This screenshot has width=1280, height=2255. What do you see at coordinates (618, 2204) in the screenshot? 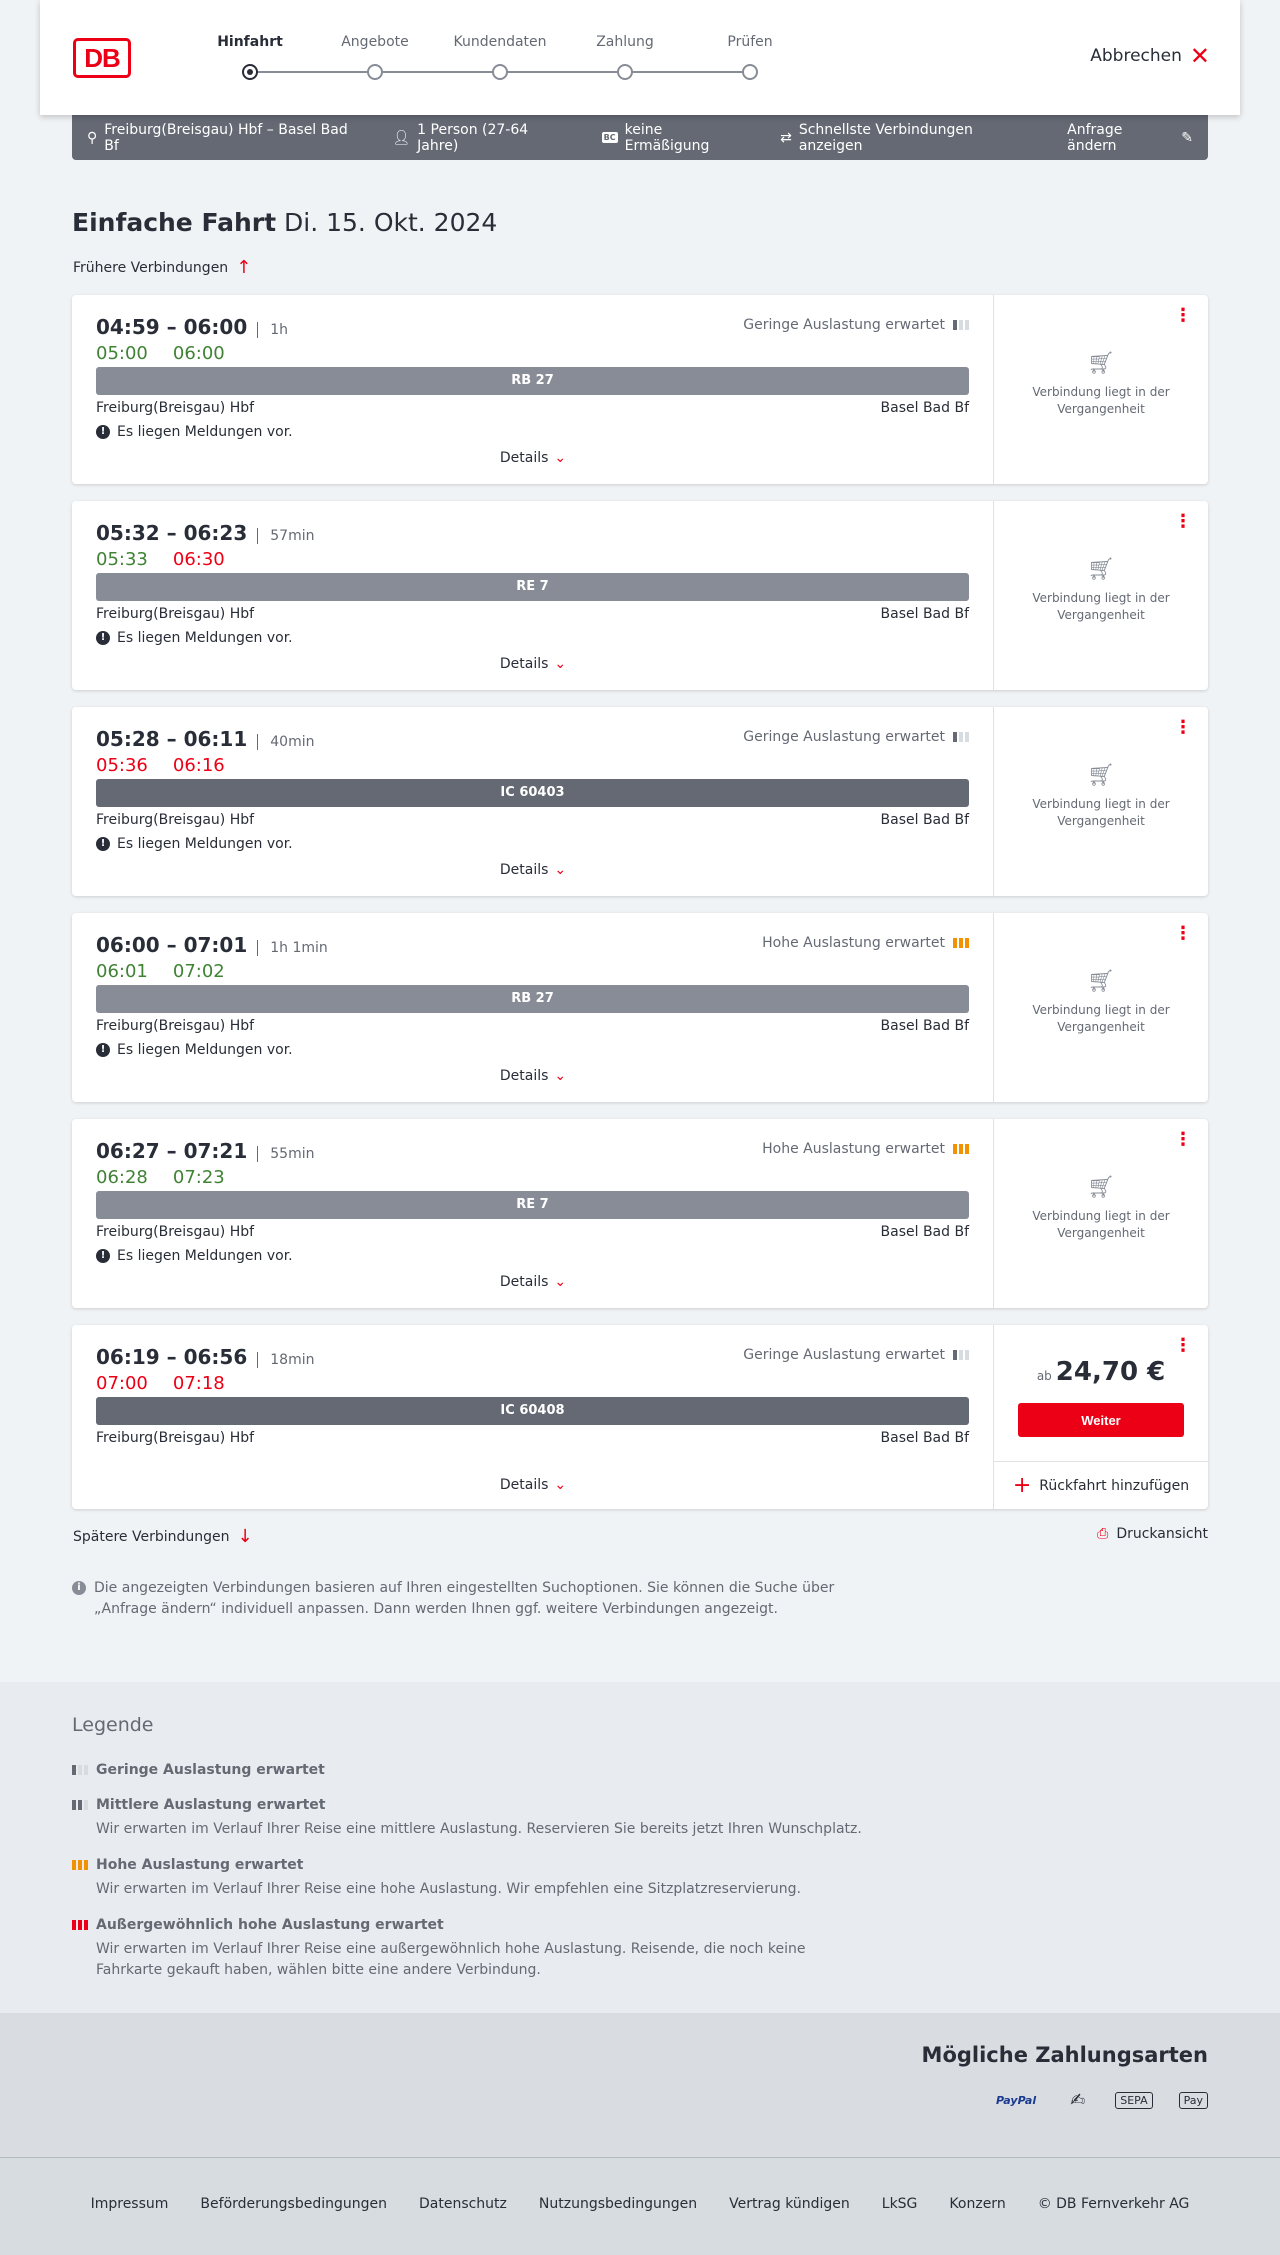
I see `footer-link: Nutzungsbedingungen` at bounding box center [618, 2204].